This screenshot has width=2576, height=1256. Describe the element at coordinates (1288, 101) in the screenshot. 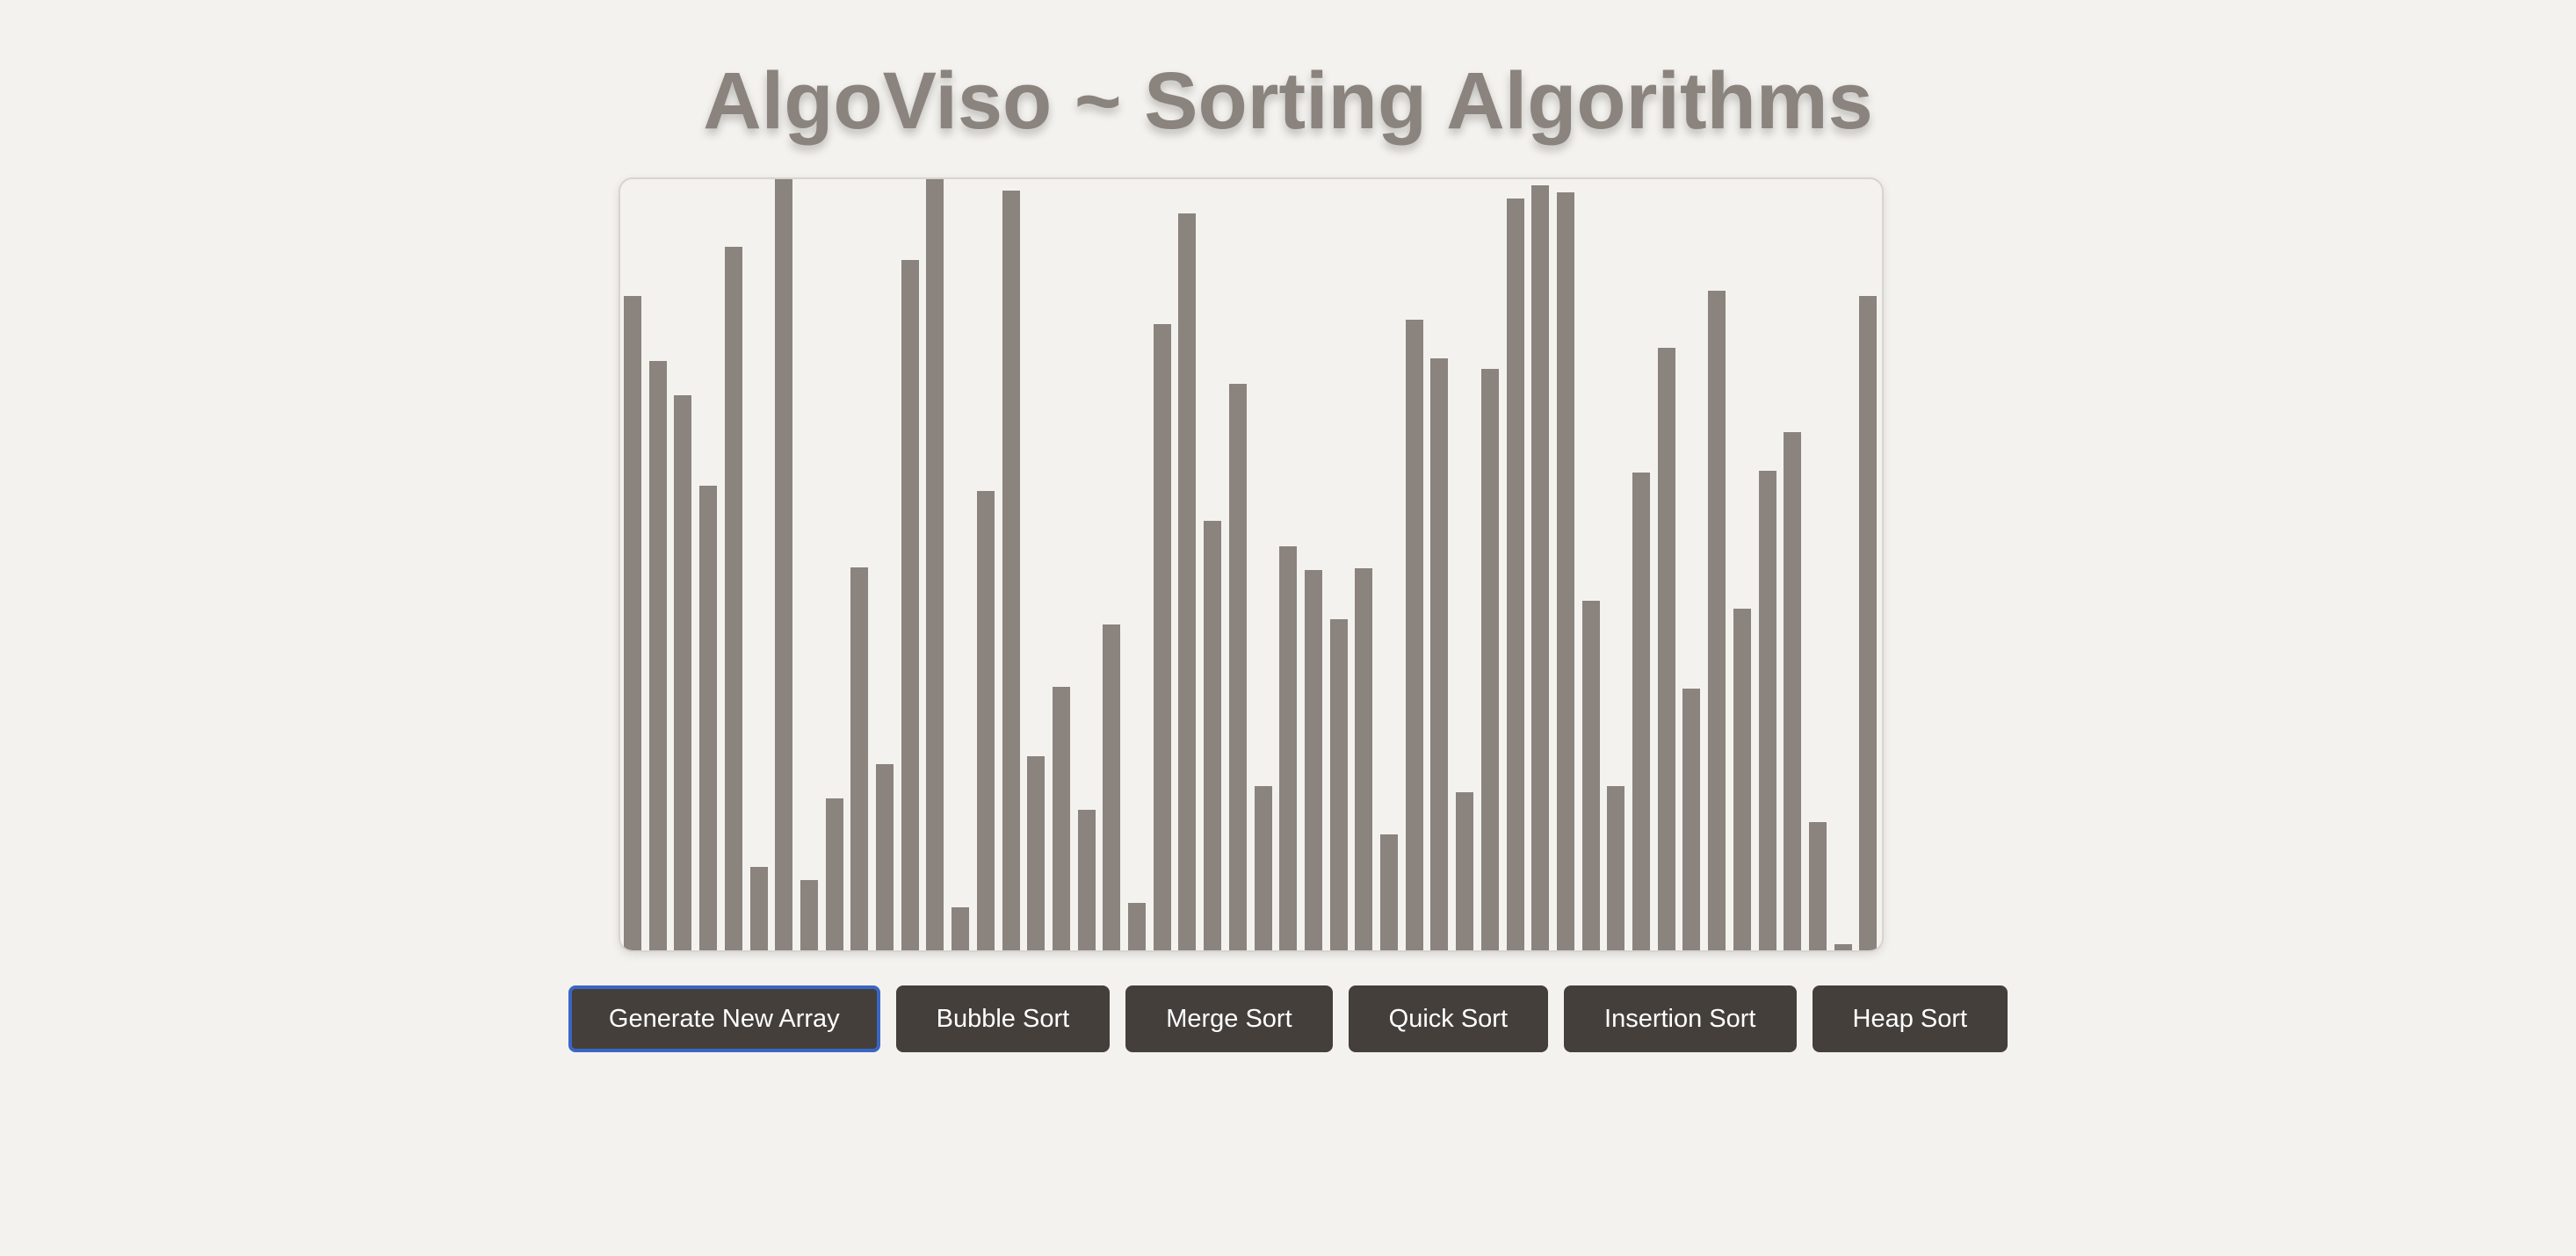

I see `page-title: AlgoViso ~ Sorting Algorithms` at that location.